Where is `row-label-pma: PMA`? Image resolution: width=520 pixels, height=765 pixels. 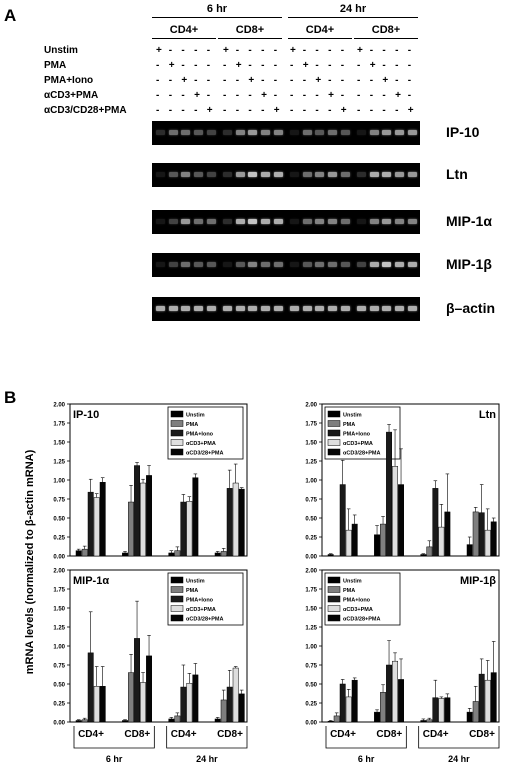 row-label-pma: PMA is located at coordinates (55, 65).